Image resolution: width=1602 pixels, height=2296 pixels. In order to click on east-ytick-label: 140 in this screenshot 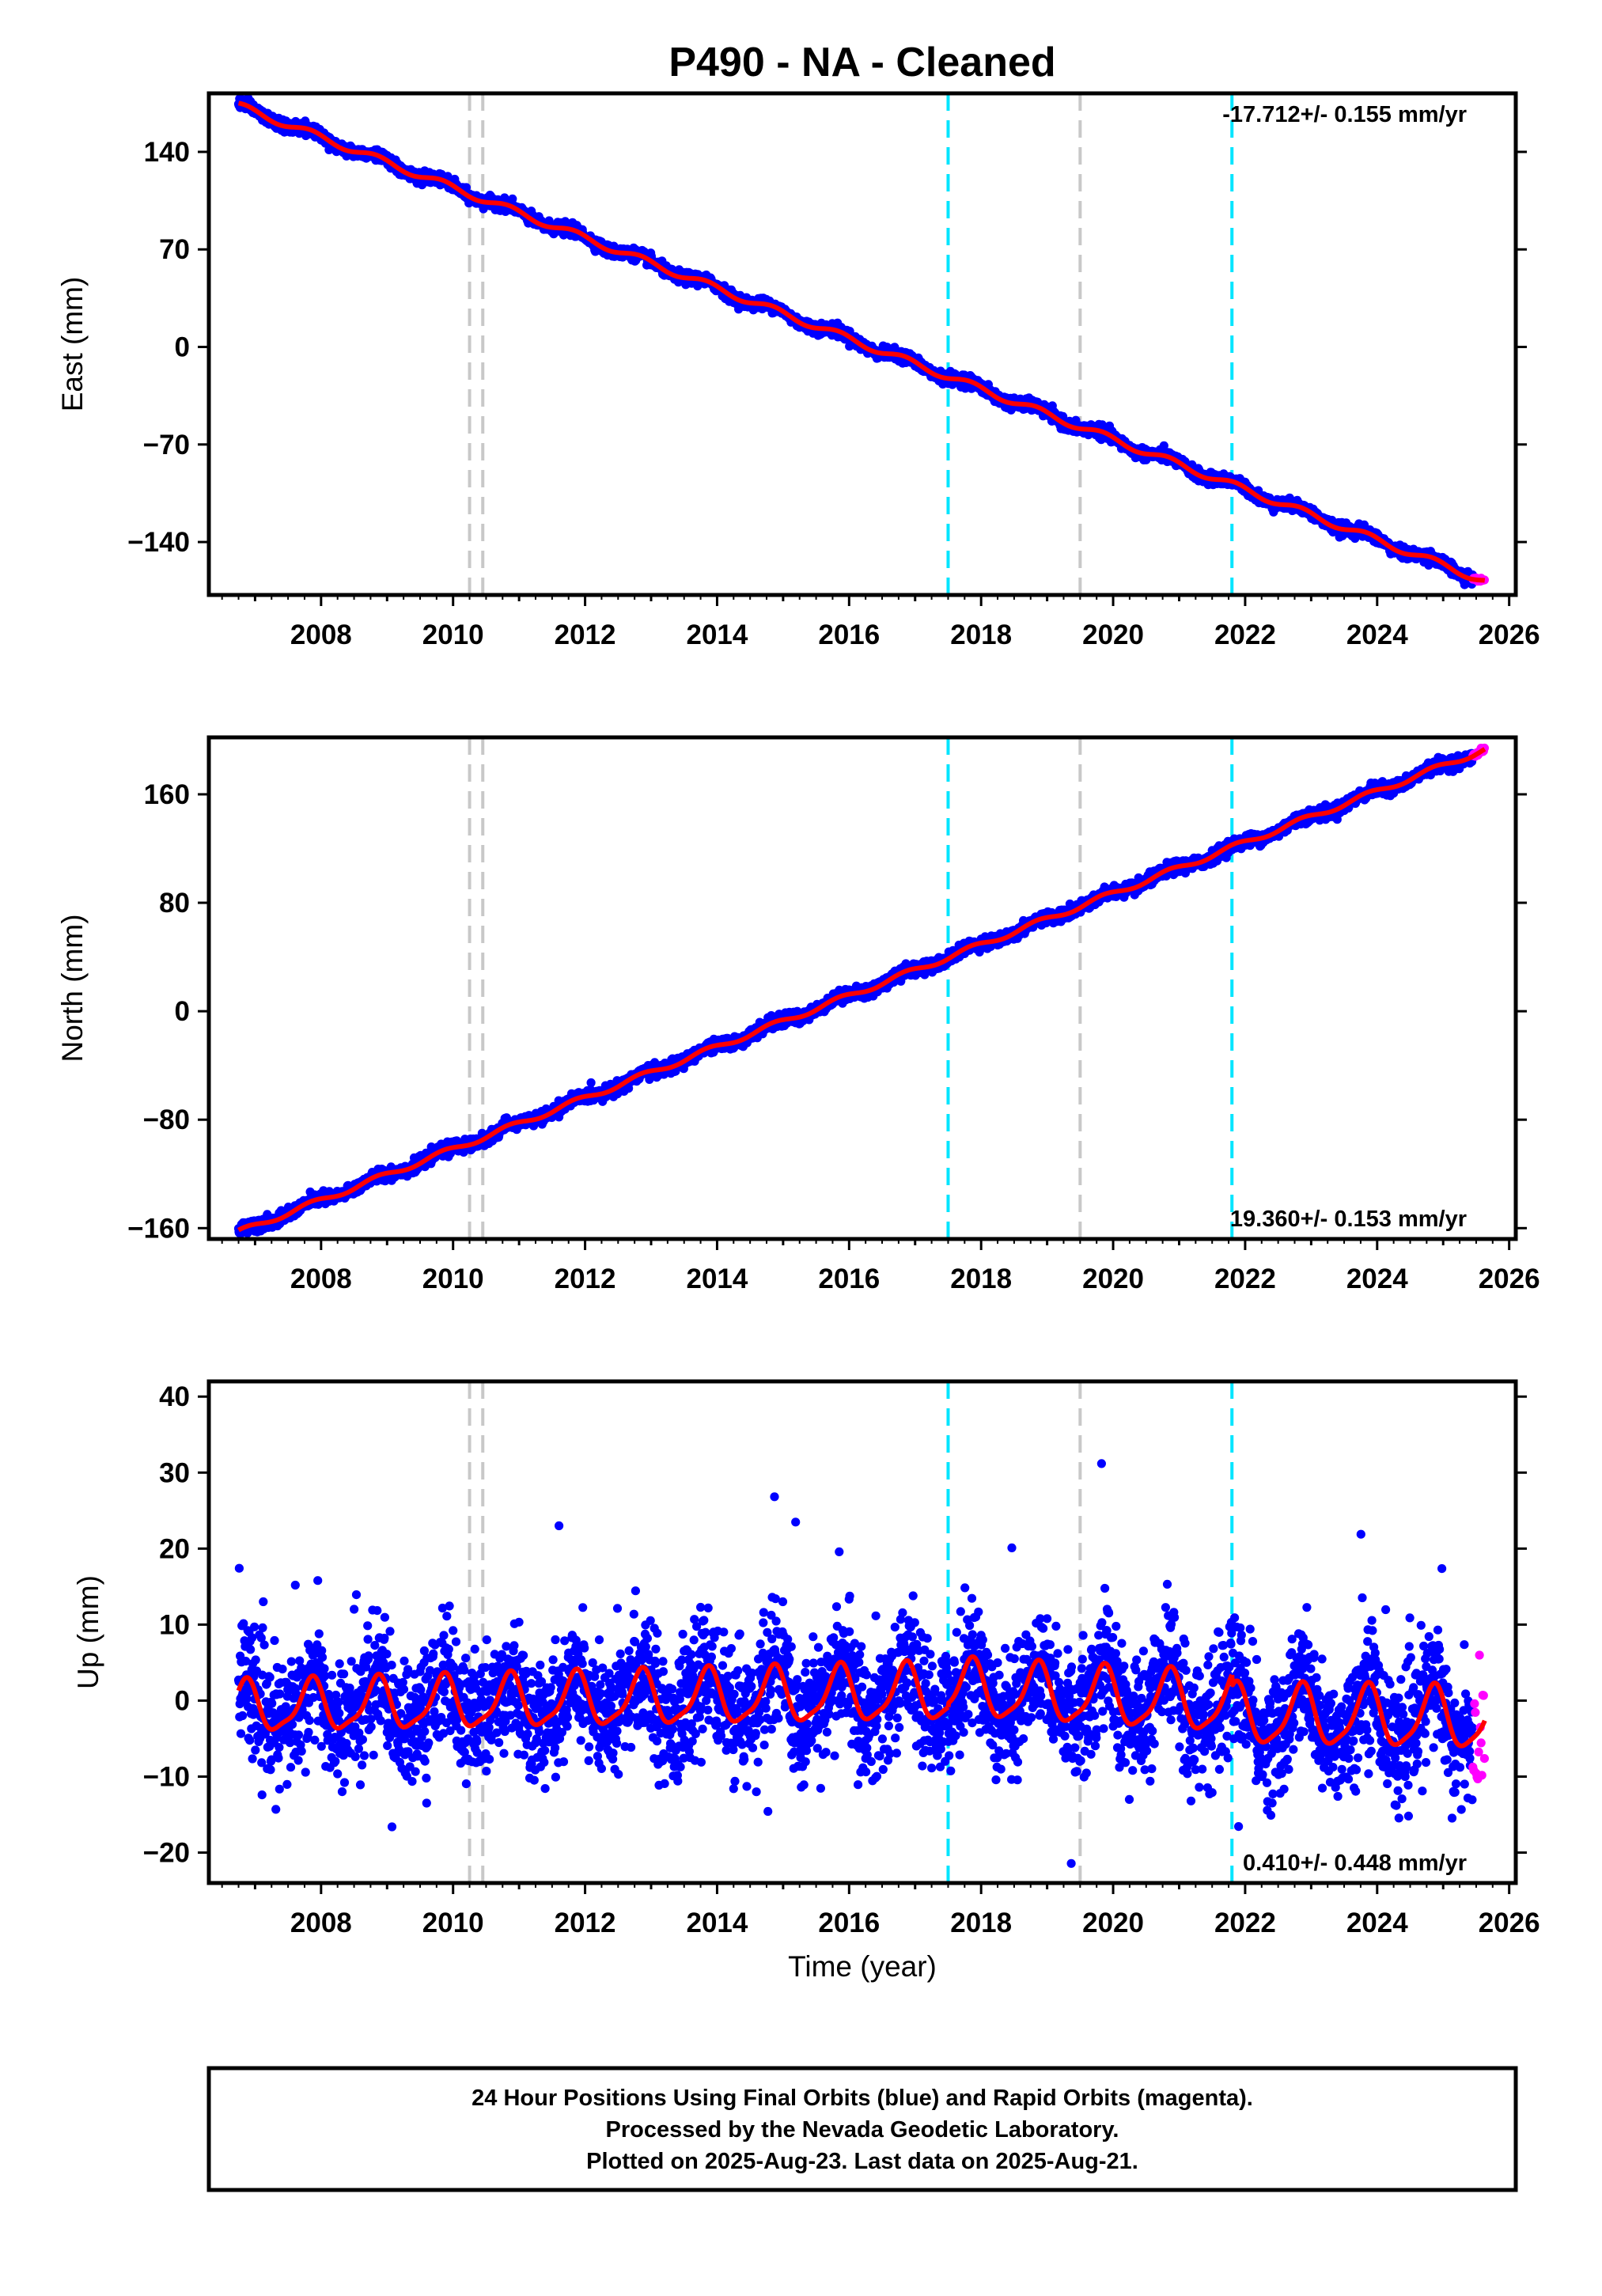, I will do `click(167, 152)`.